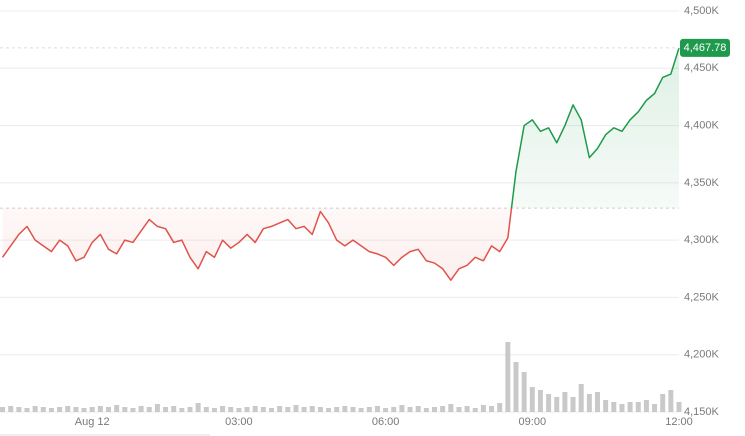  I want to click on price-badge, so click(705, 47).